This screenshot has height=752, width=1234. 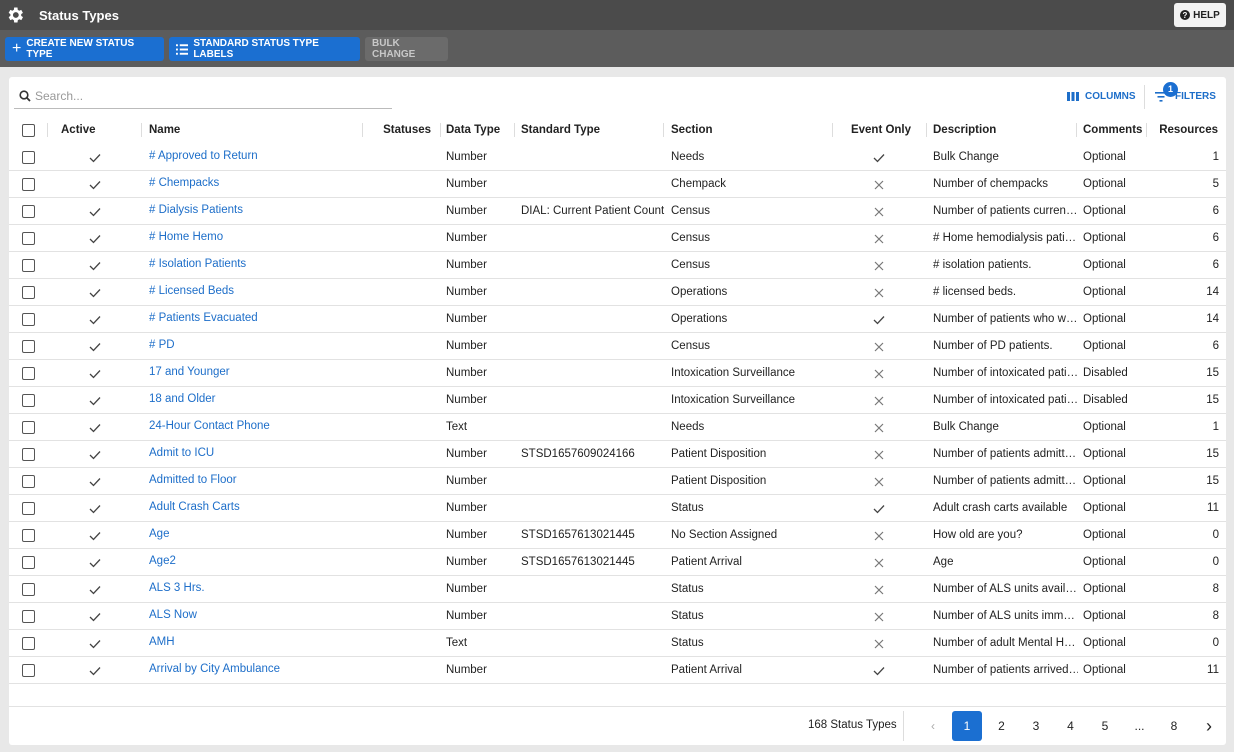 What do you see at coordinates (578, 535) in the screenshot?
I see `standard-type: STSD1657613021445` at bounding box center [578, 535].